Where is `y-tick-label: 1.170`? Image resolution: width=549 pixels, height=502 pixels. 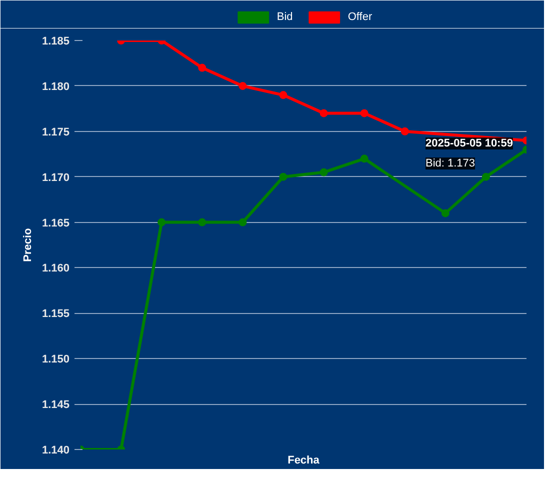 y-tick-label: 1.170 is located at coordinates (56, 178).